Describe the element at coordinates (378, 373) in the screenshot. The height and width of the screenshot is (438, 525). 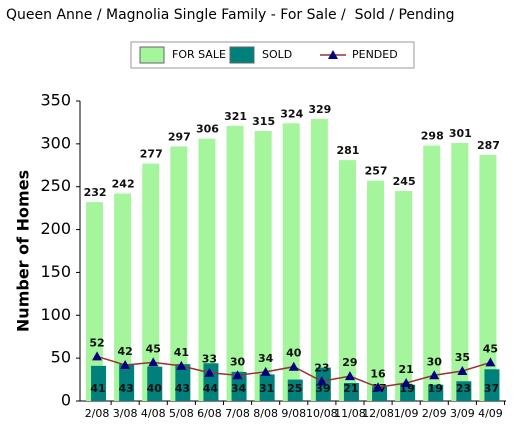
I see `data-label: 16` at that location.